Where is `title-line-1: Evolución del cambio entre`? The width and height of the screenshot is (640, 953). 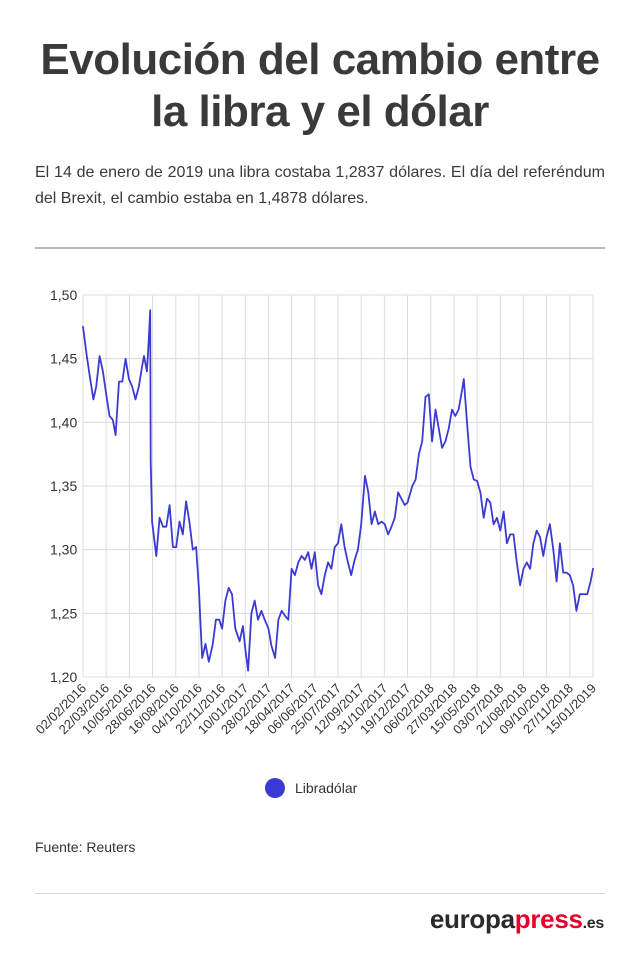 title-line-1: Evolución del cambio entre is located at coordinates (320, 59).